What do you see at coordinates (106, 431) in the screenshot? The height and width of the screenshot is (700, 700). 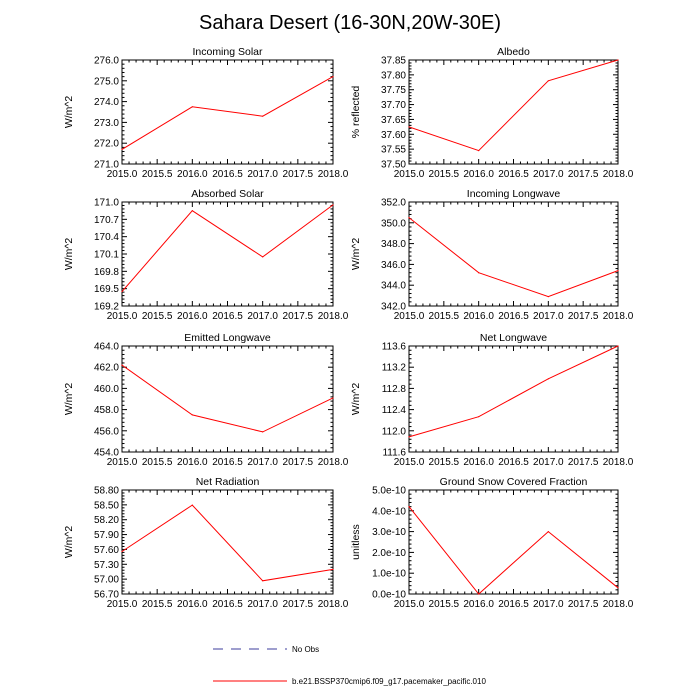 I see `y-tick-label: 456.0` at bounding box center [106, 431].